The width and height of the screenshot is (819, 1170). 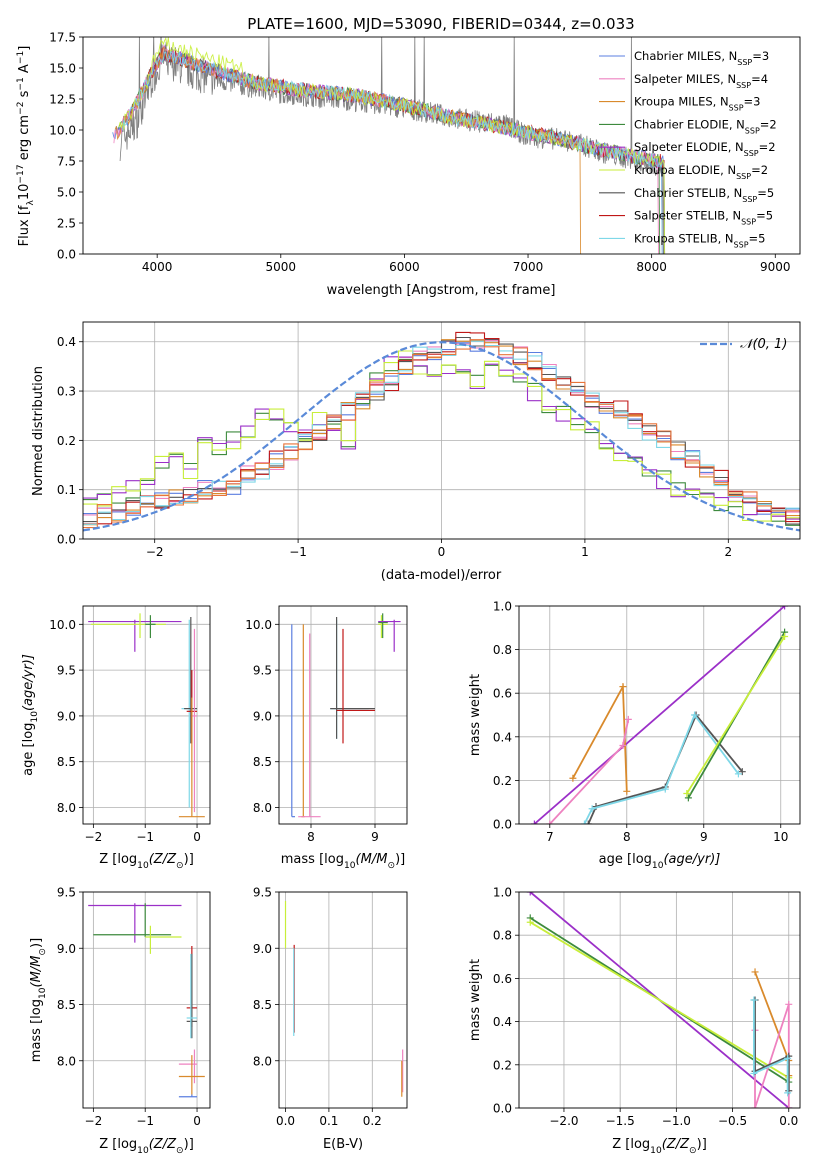 I want to click on legend-label-salpeter_elodie: Salpeter ELODIE, NSSP=2, so click(x=705, y=149).